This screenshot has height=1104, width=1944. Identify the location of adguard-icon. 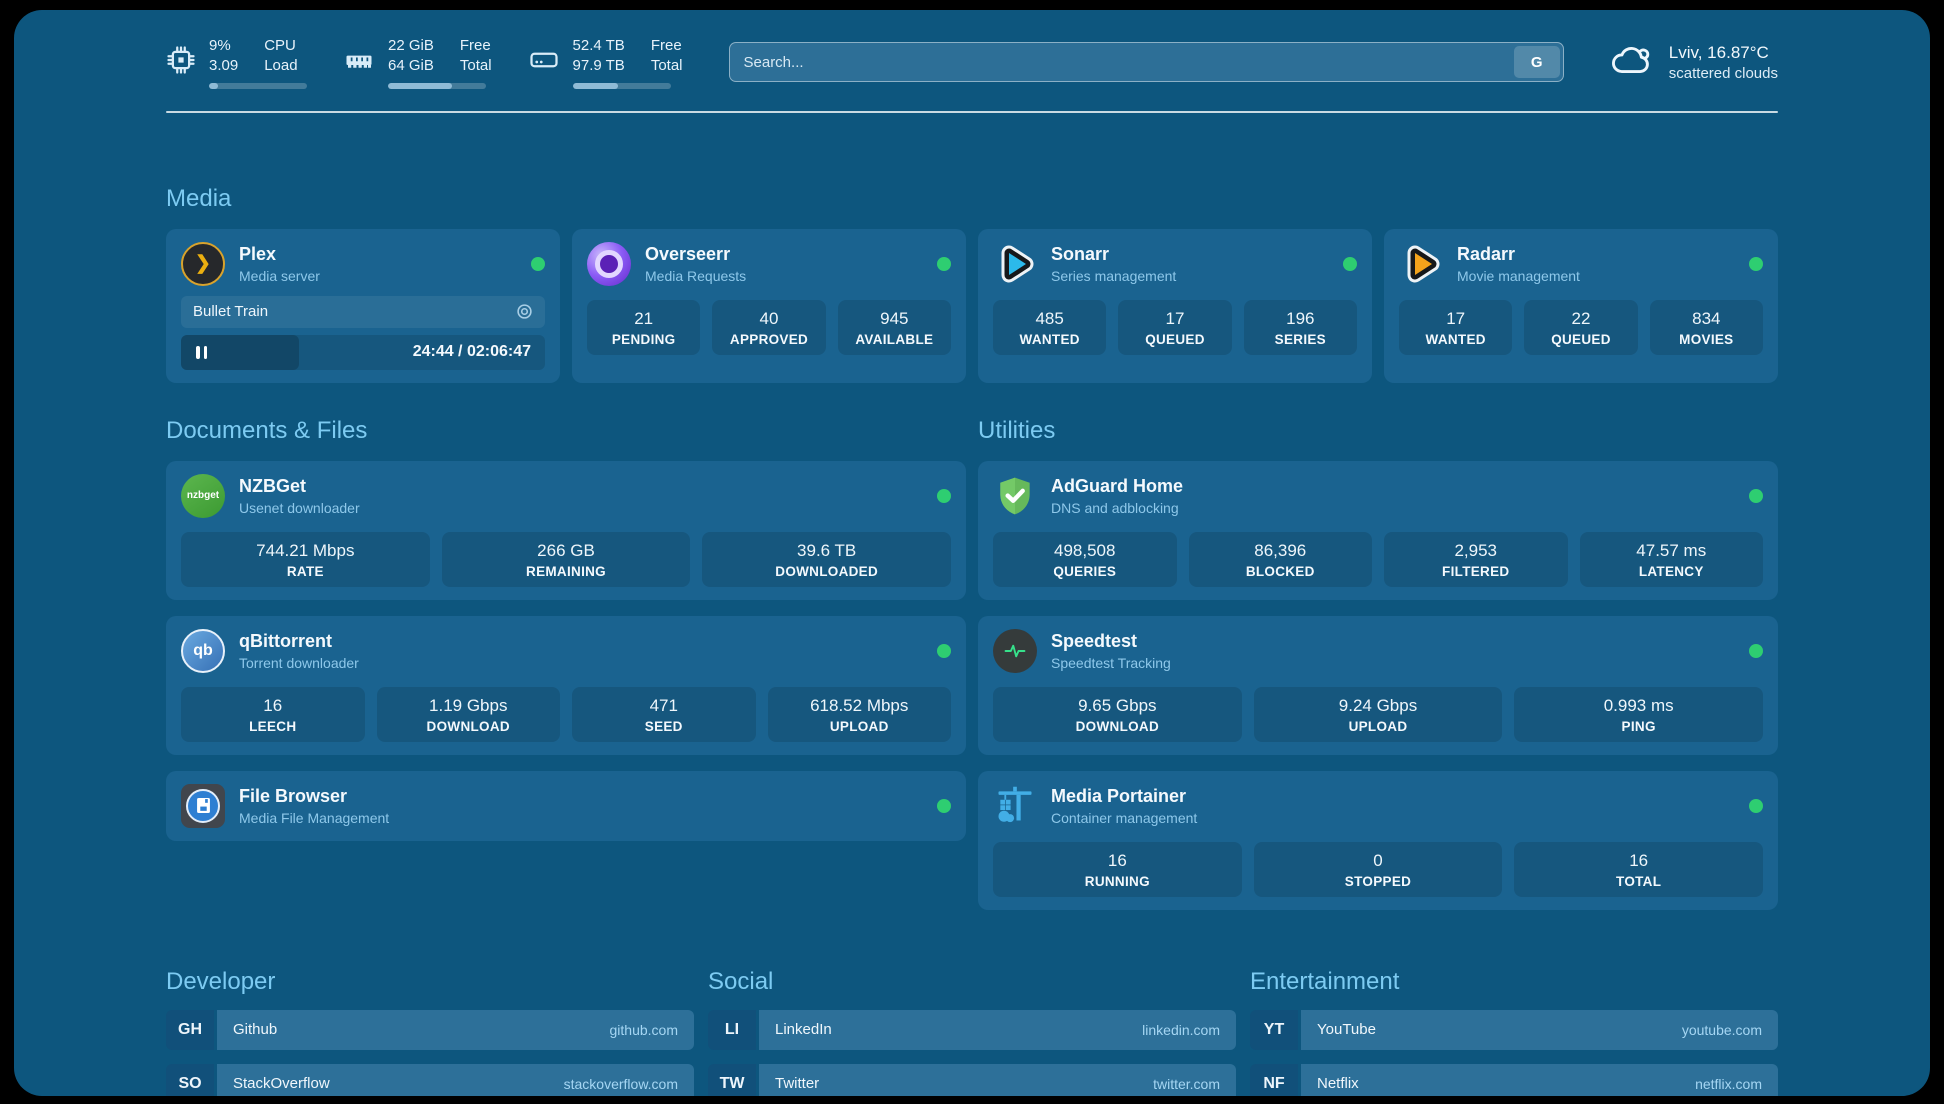
(1015, 496).